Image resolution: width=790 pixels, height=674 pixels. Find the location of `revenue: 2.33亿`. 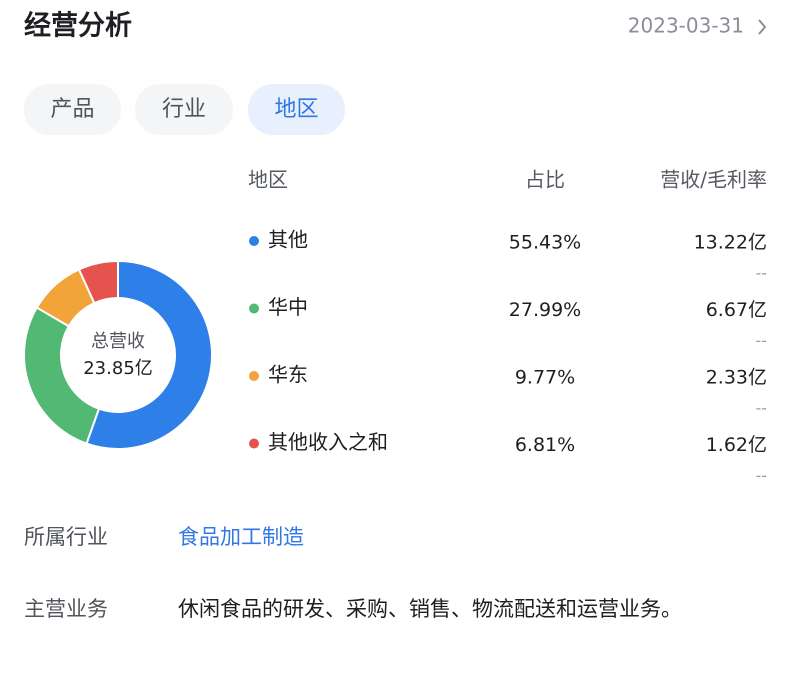

revenue: 2.33亿 is located at coordinates (736, 378).